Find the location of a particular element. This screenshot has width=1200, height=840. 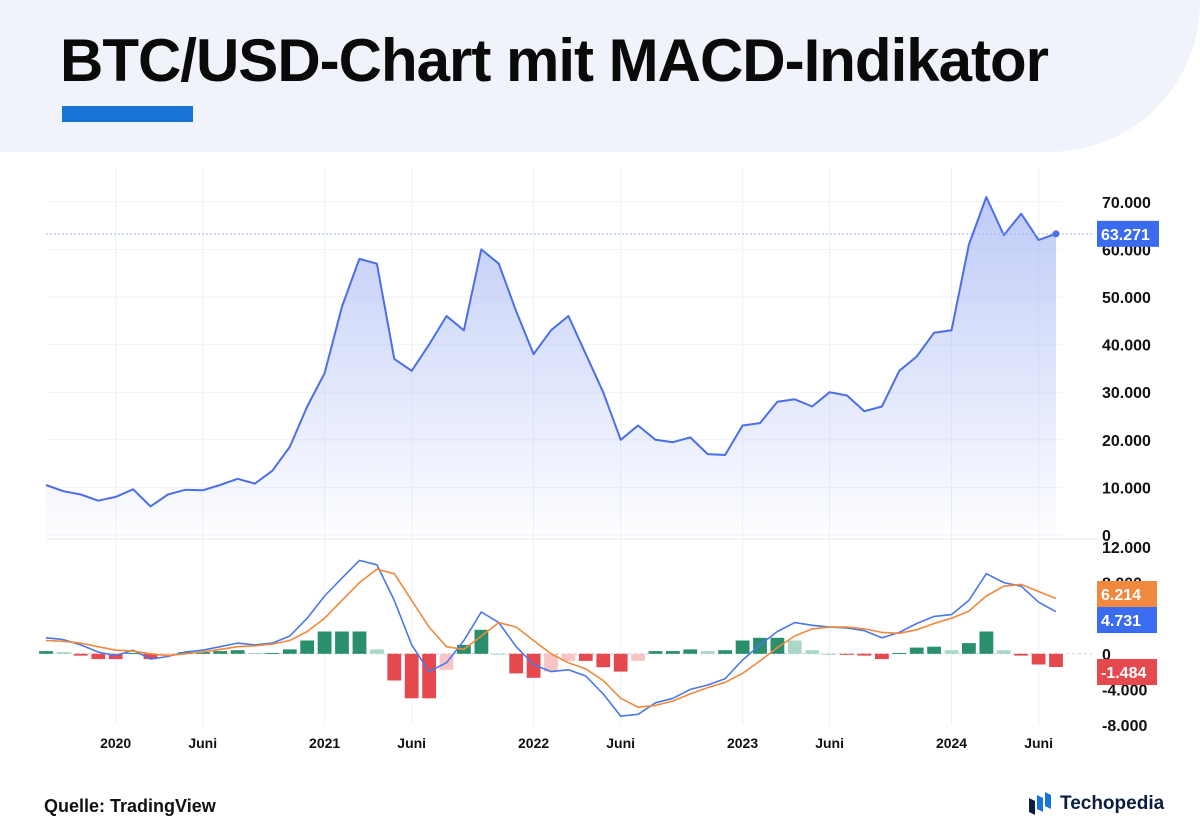

x-tick-label: 2020 is located at coordinates (115, 743).